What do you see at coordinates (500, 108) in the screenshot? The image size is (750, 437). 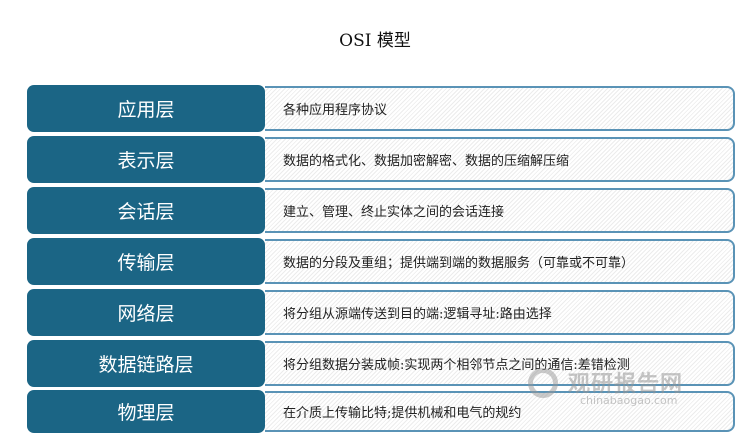 I see `layer-description: 各种应用程序协议` at bounding box center [500, 108].